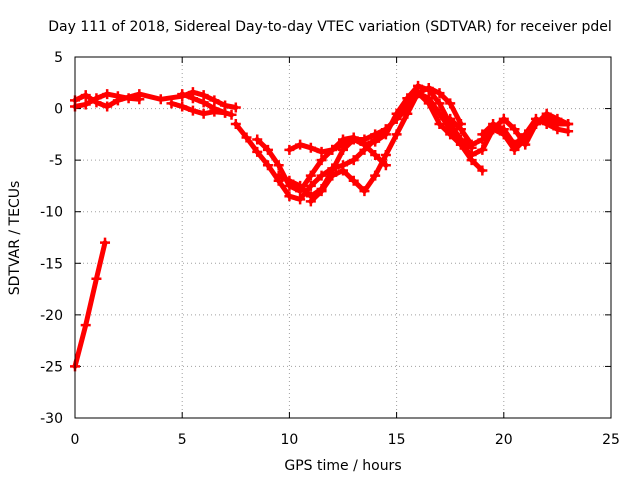  I want to click on x-axis-label: GPS time / hours, so click(342, 466).